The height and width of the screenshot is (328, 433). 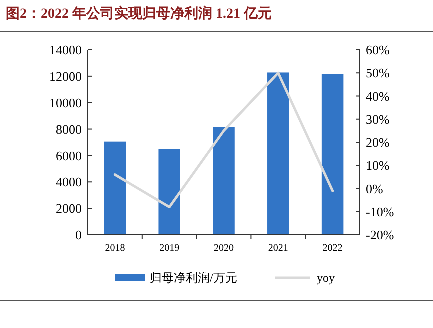 I want to click on y2-tick-label: 50%, so click(x=378, y=73).